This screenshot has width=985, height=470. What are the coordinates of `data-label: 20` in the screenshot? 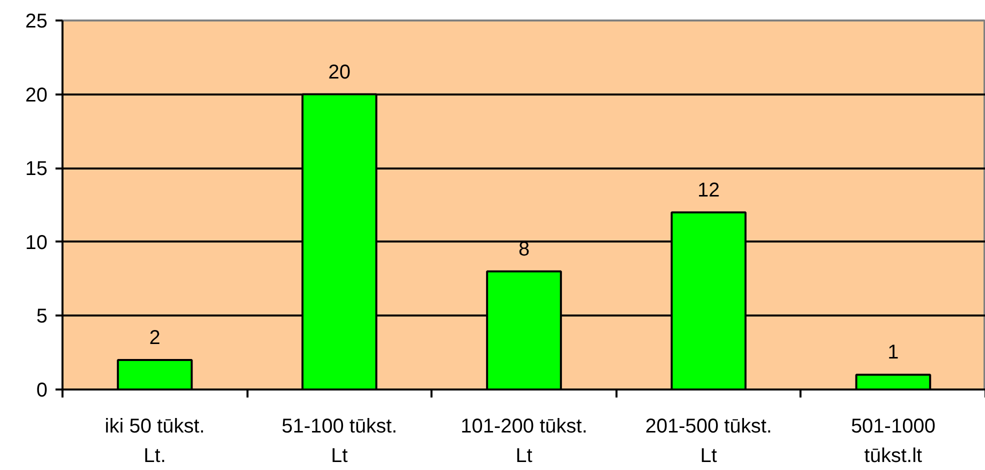 It's located at (339, 72).